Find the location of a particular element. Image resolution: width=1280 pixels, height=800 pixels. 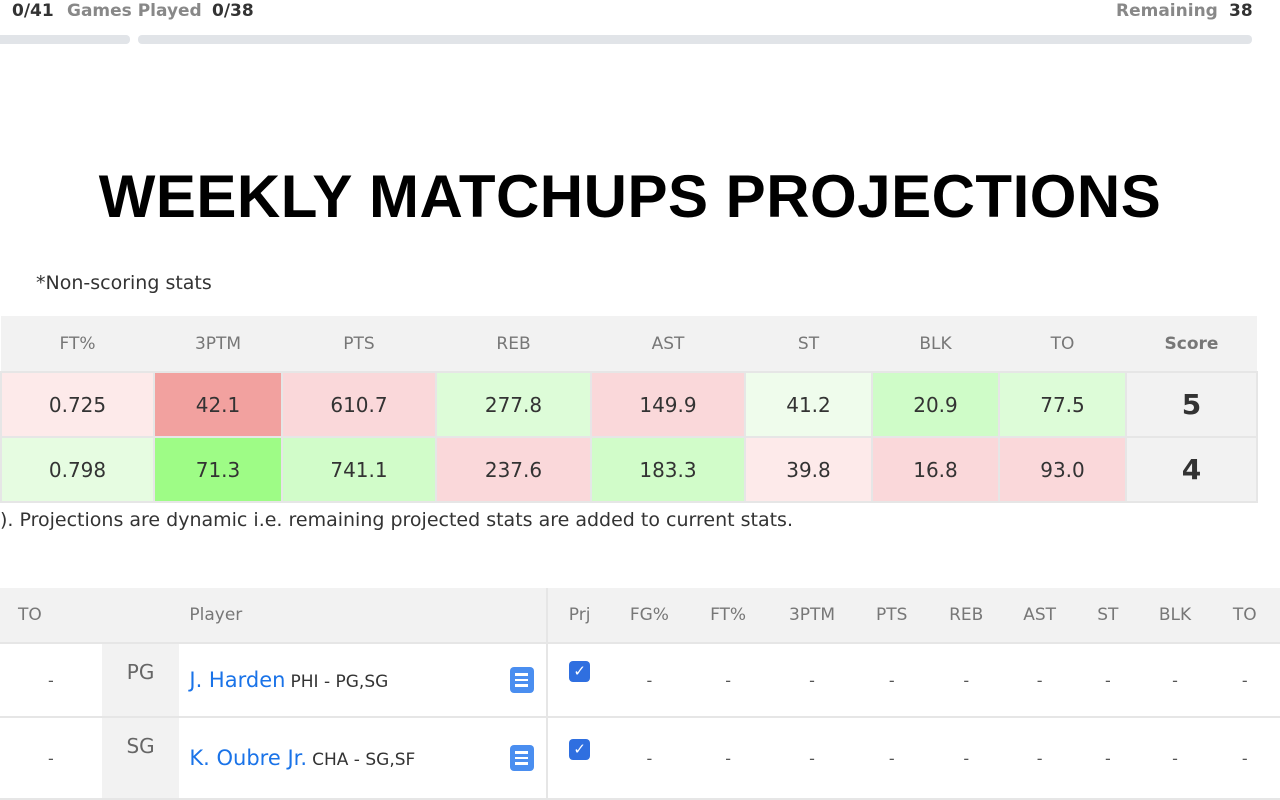

matchup-row: 0.798 71.3 741.1 237.6 183.3 39.8 16.8 93.0 4 is located at coordinates (629, 469).